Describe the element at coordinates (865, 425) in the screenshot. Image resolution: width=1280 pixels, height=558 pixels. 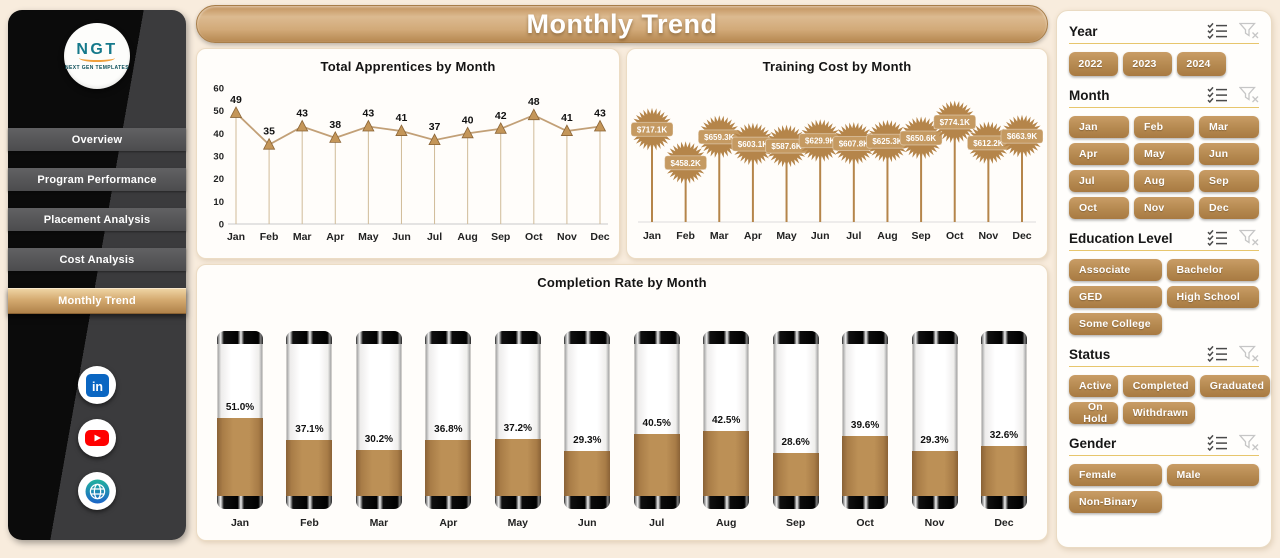
I see `completion-value-label: 39.6%` at that location.